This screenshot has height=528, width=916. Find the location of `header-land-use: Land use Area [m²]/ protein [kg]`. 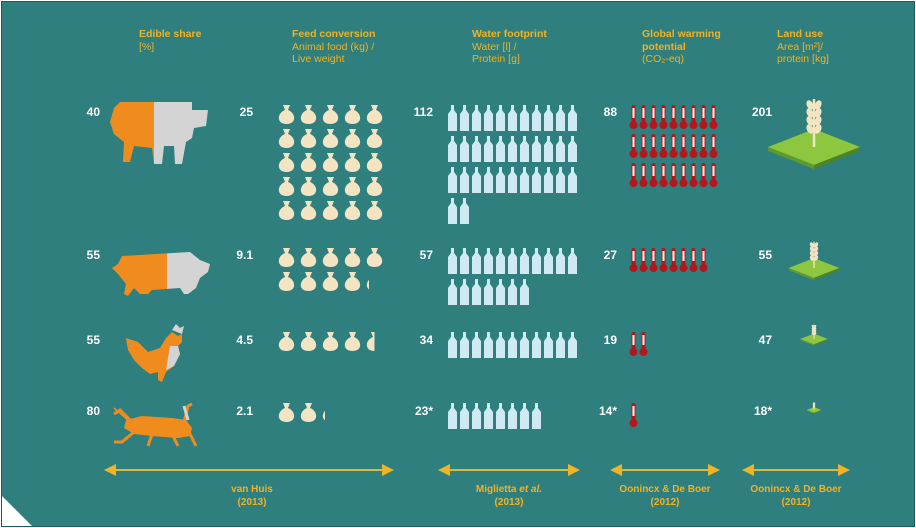

header-land-use: Land use Area [m²]/ protein [kg] is located at coordinates (803, 46).